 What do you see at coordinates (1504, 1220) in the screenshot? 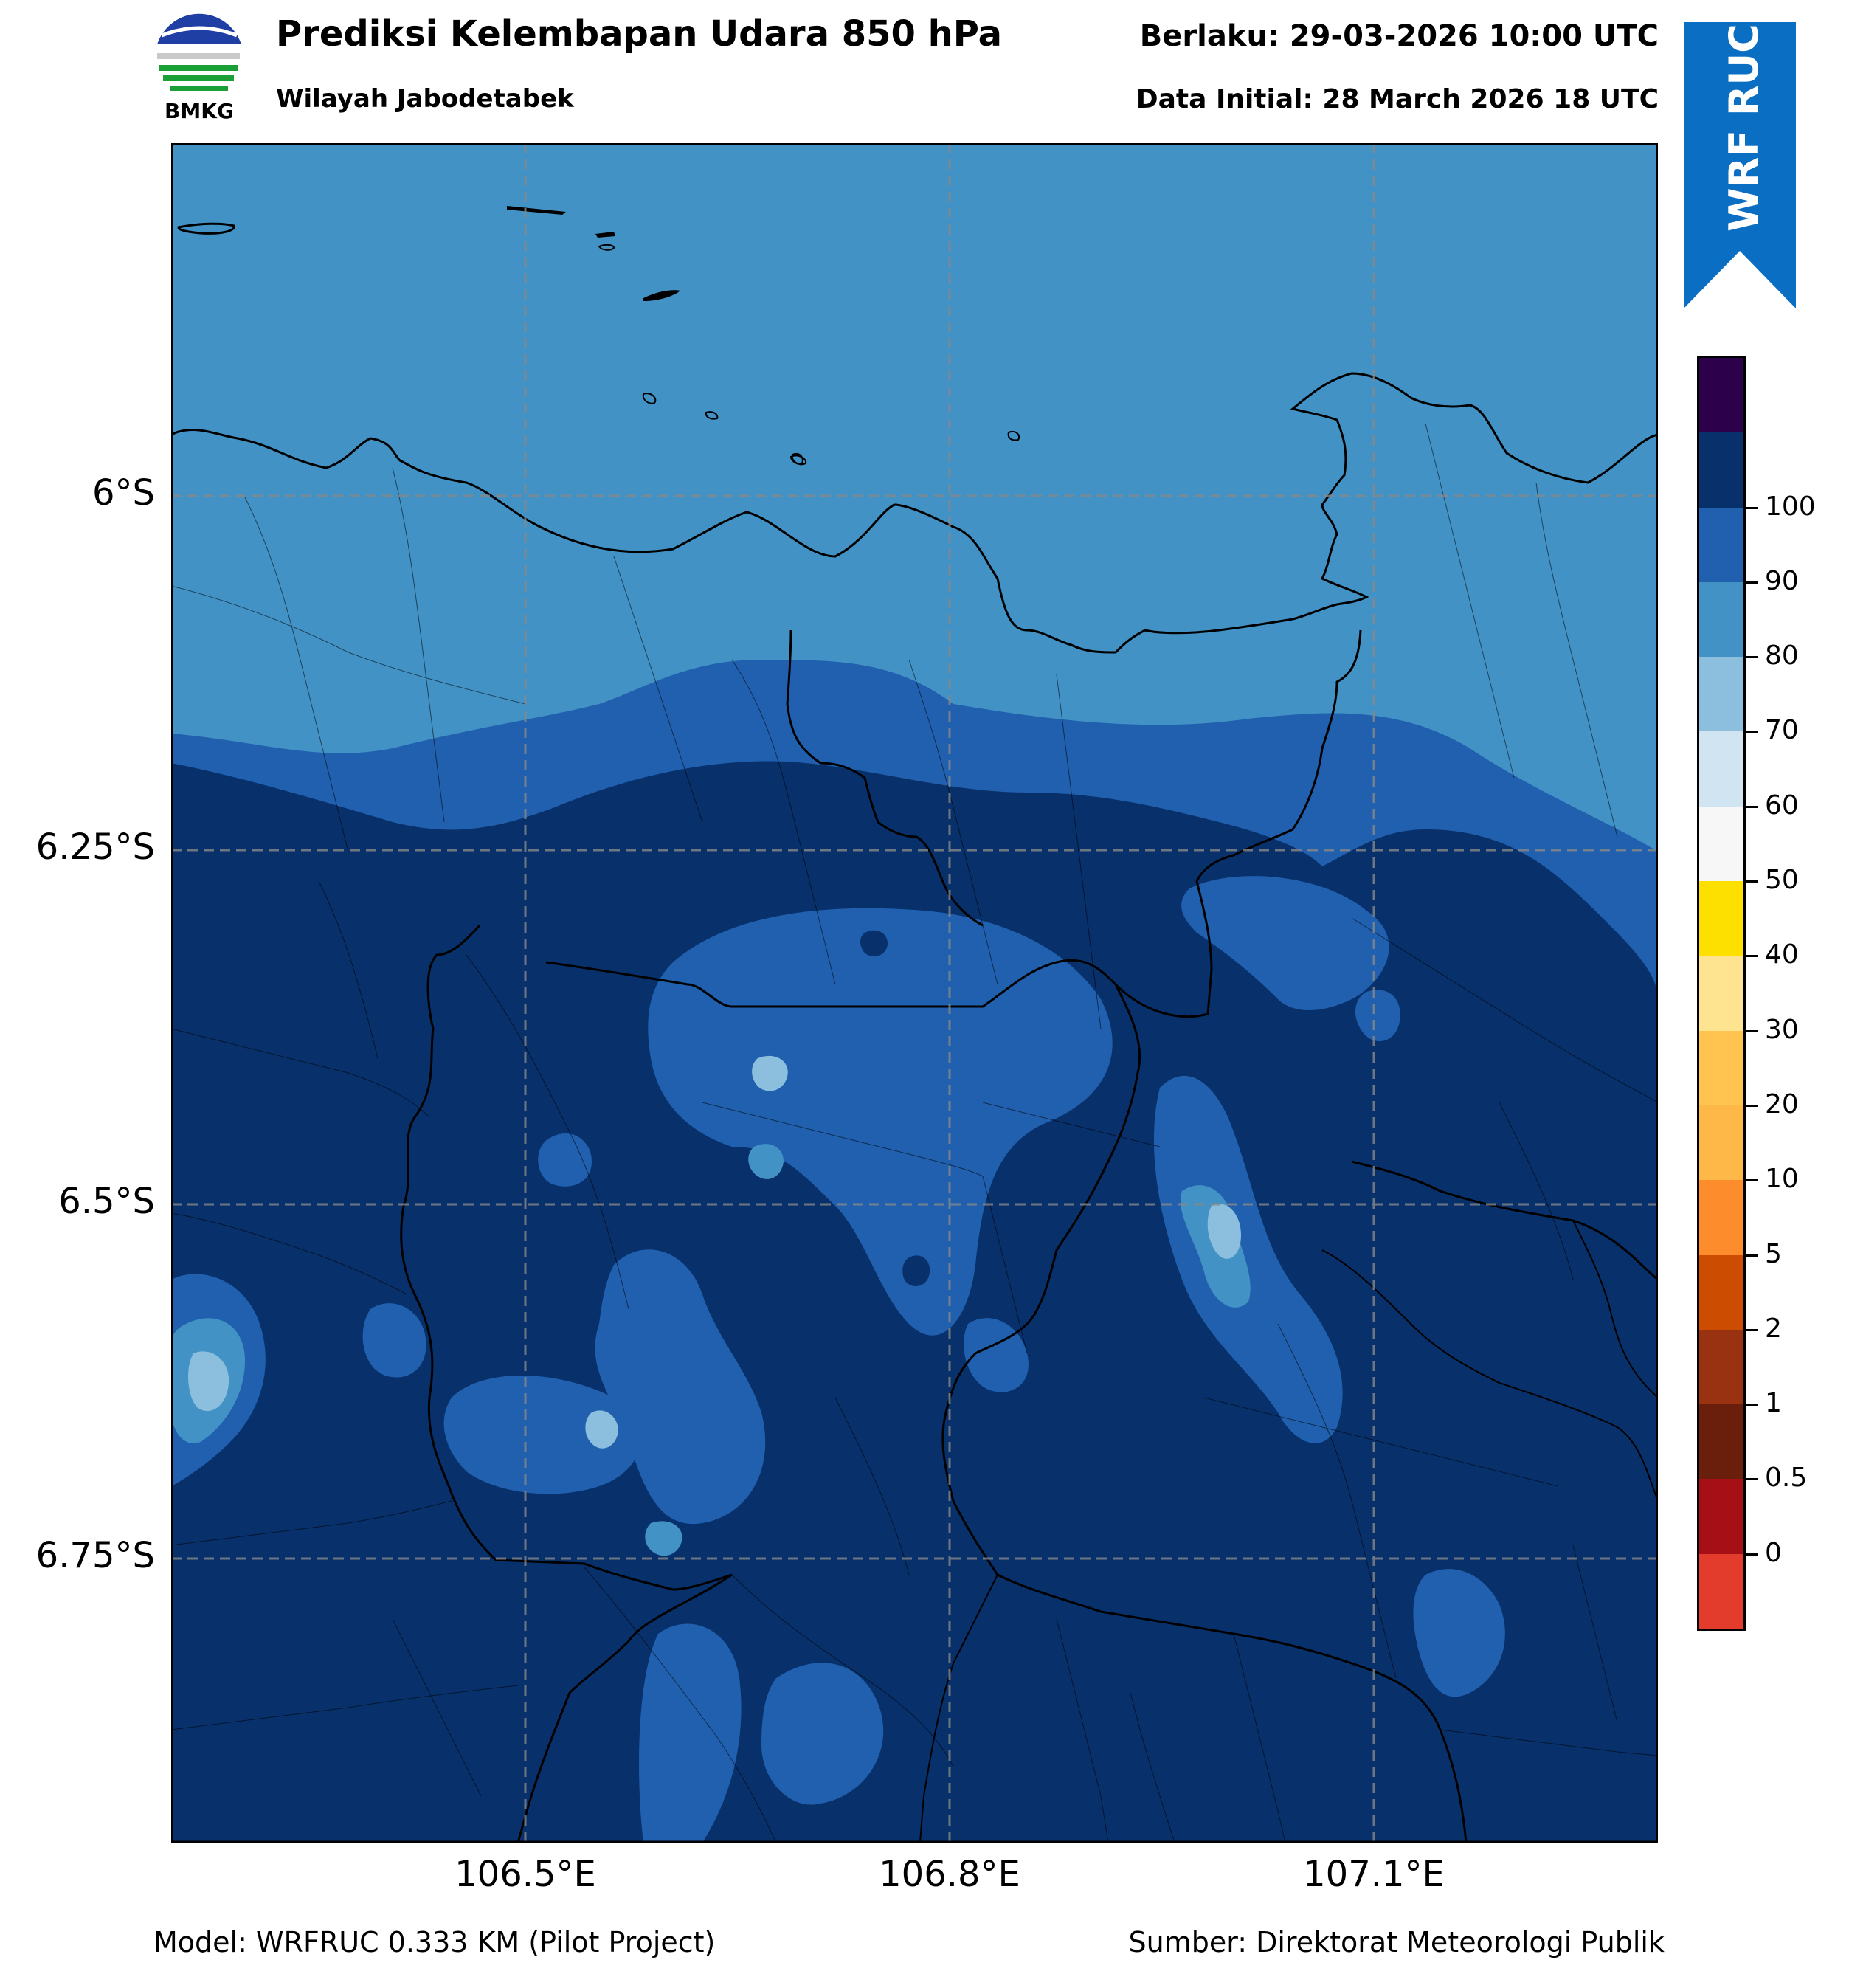
I see `province-boundary-east` at bounding box center [1504, 1220].